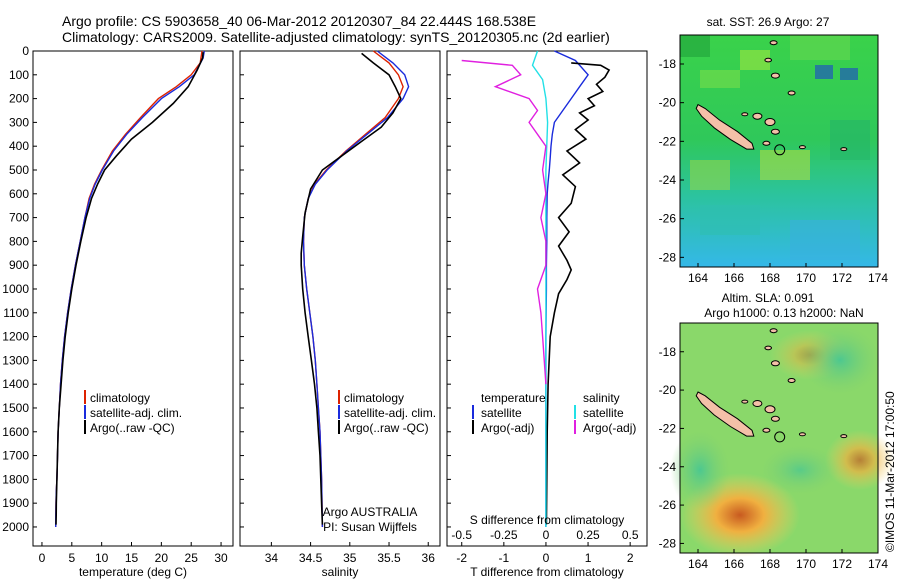 This screenshot has width=900, height=580. Describe the element at coordinates (842, 278) in the screenshot. I see `lon-tick-label: 172` at that location.